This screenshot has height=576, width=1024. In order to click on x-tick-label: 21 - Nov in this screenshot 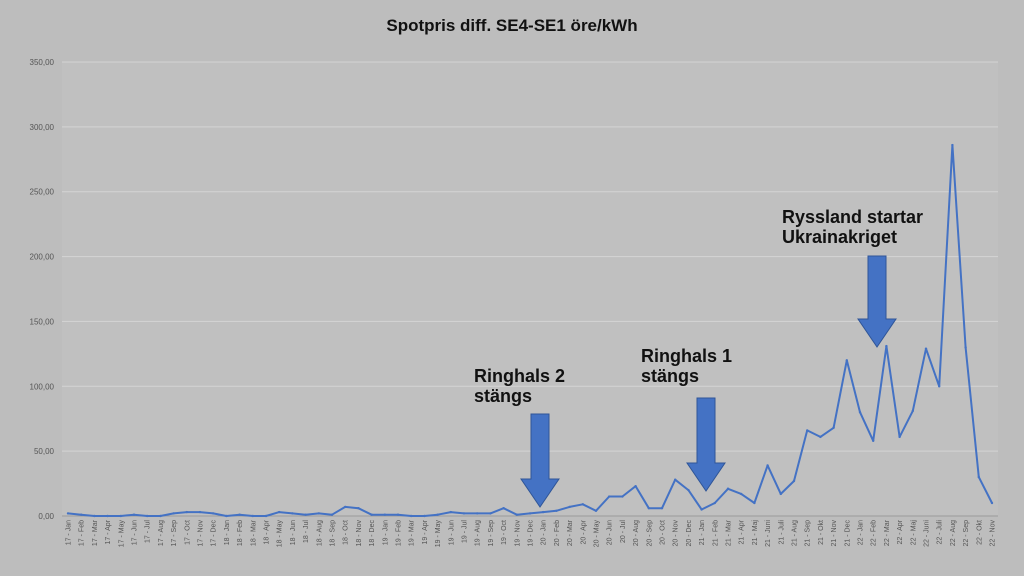, I will do `click(834, 533)`.